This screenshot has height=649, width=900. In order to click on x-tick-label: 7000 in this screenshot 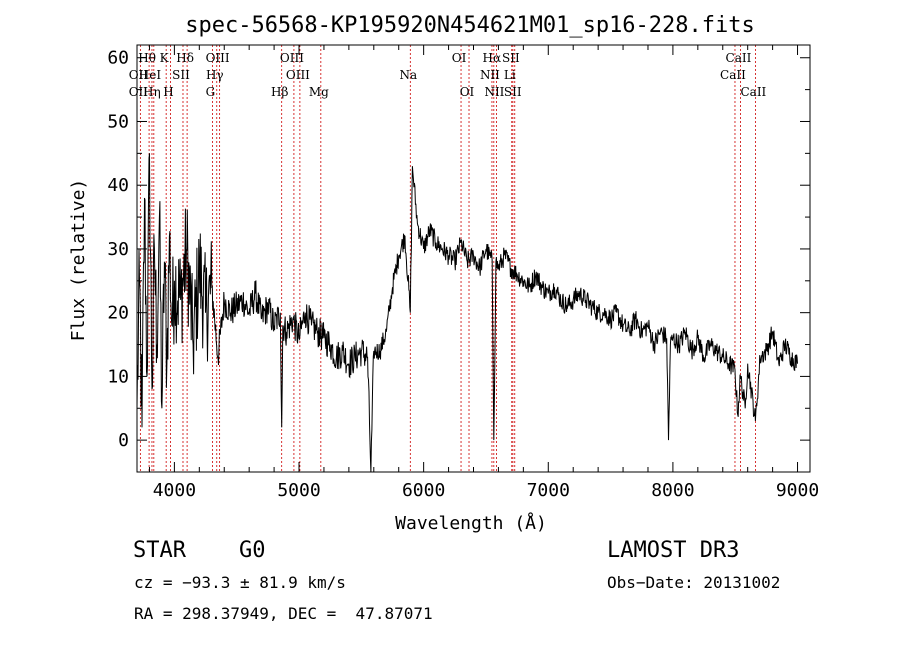, I will do `click(548, 490)`.